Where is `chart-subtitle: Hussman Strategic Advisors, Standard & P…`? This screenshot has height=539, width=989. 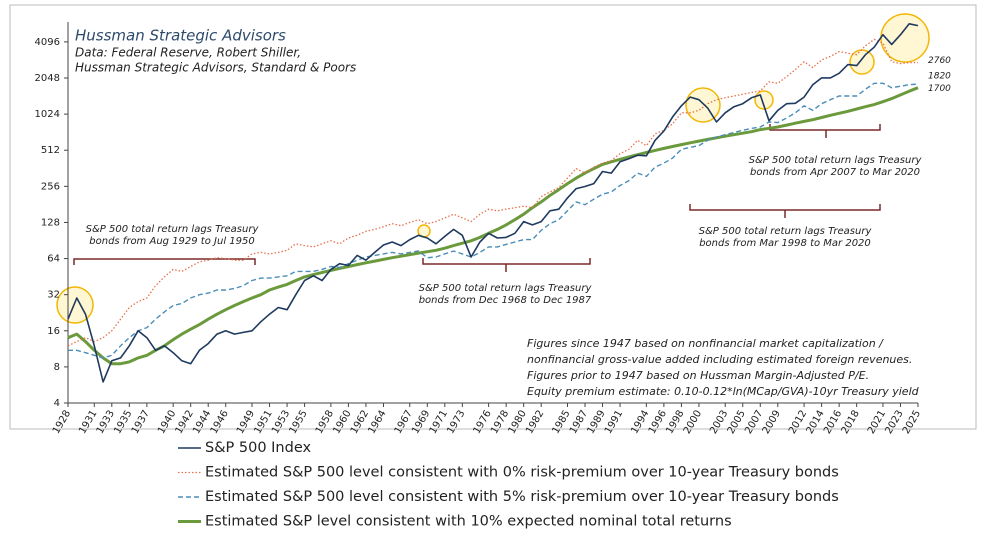 chart-subtitle: Hussman Strategic Advisors, Standard & P… is located at coordinates (215, 68).